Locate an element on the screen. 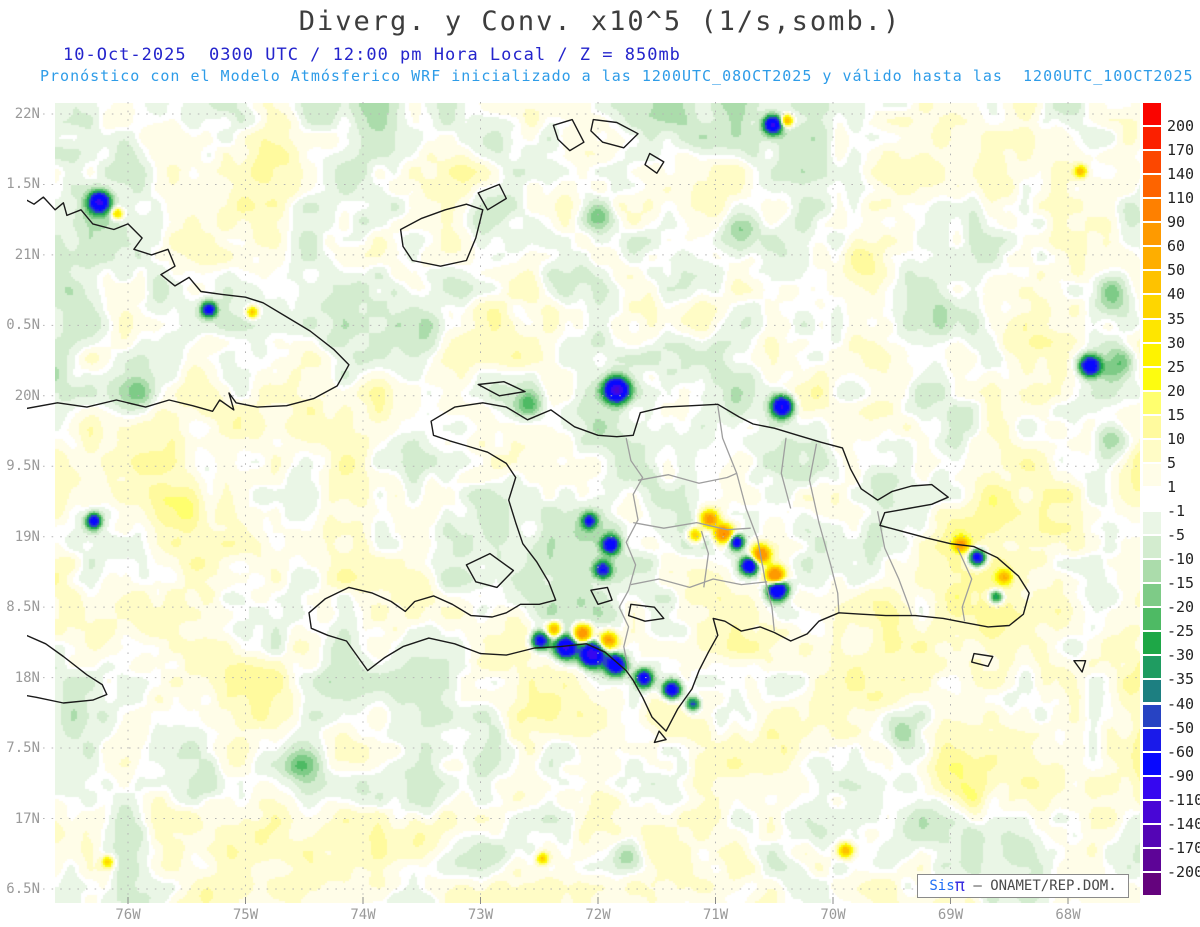 This screenshot has width=1200, height=927. lat-tick-label: 20N is located at coordinates (27, 395).